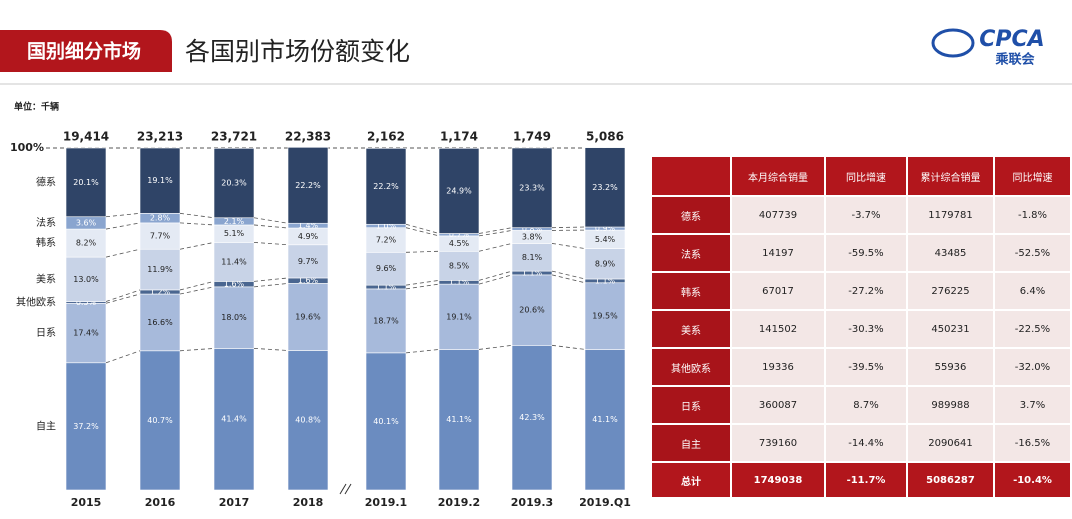 The height and width of the screenshot is (519, 1072). I want to click on series-label: 德系, so click(46, 181).